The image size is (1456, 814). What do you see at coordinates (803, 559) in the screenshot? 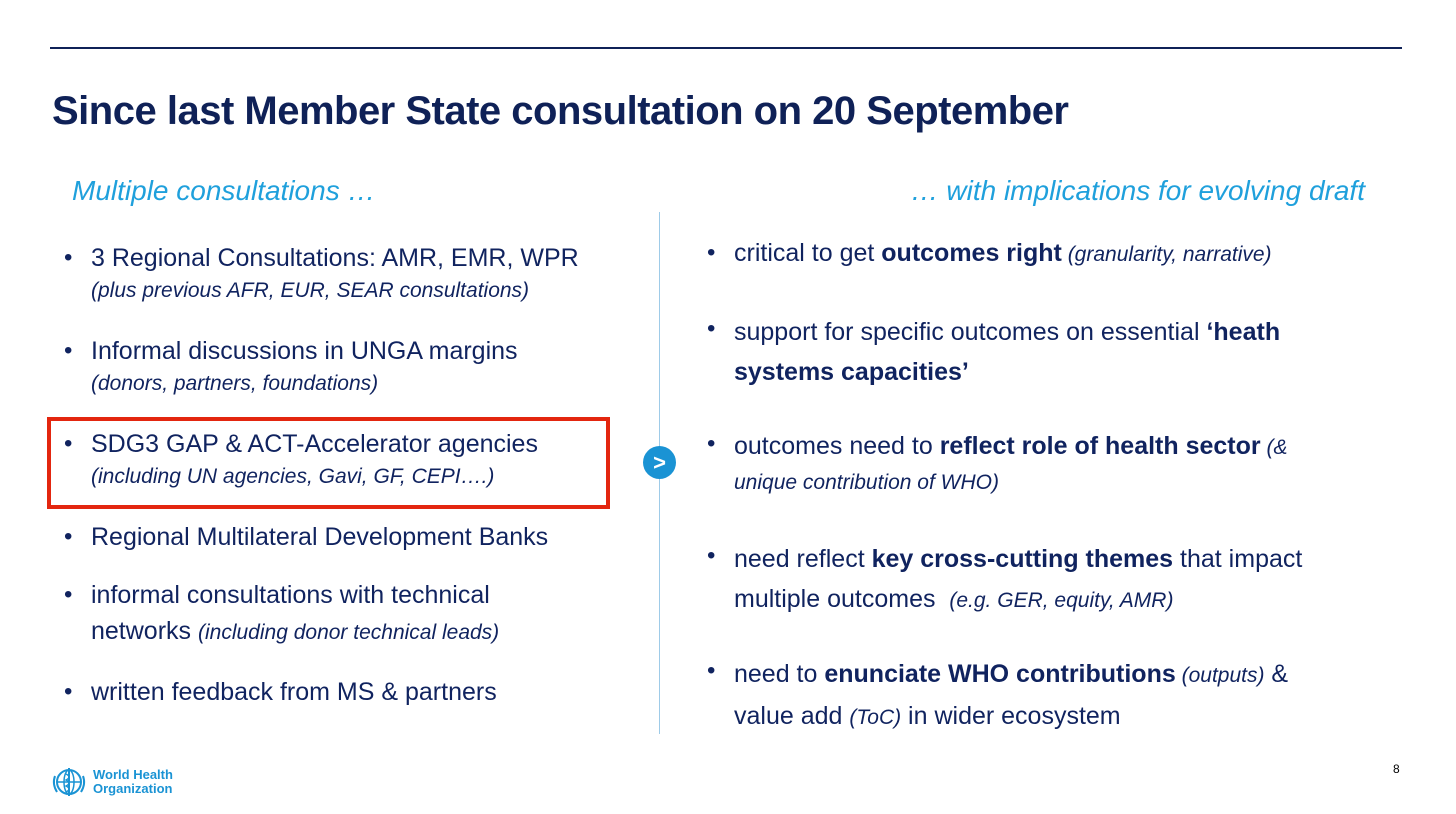
I see `item-text: need reflect` at bounding box center [803, 559].